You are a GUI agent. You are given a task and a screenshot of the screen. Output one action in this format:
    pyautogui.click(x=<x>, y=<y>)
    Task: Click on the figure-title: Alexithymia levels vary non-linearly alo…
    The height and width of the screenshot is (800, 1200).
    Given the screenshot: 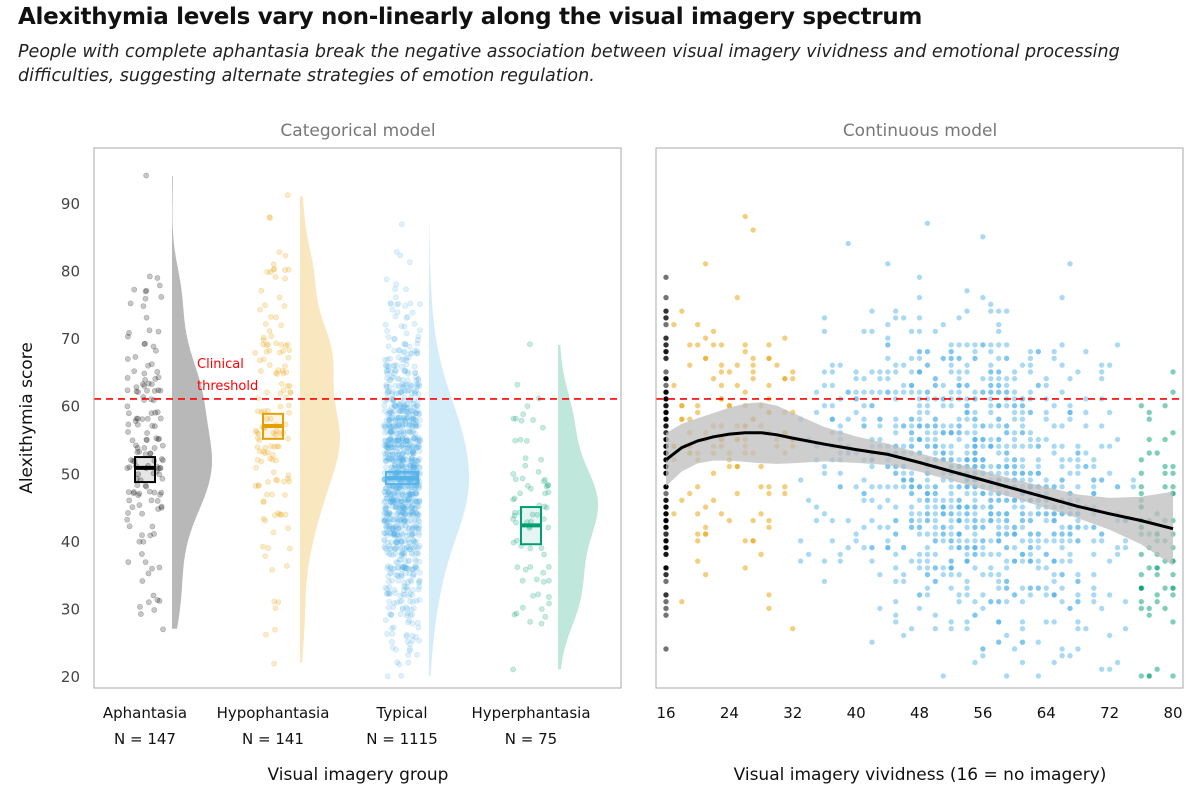 What is the action you would take?
    pyautogui.click(x=470, y=17)
    